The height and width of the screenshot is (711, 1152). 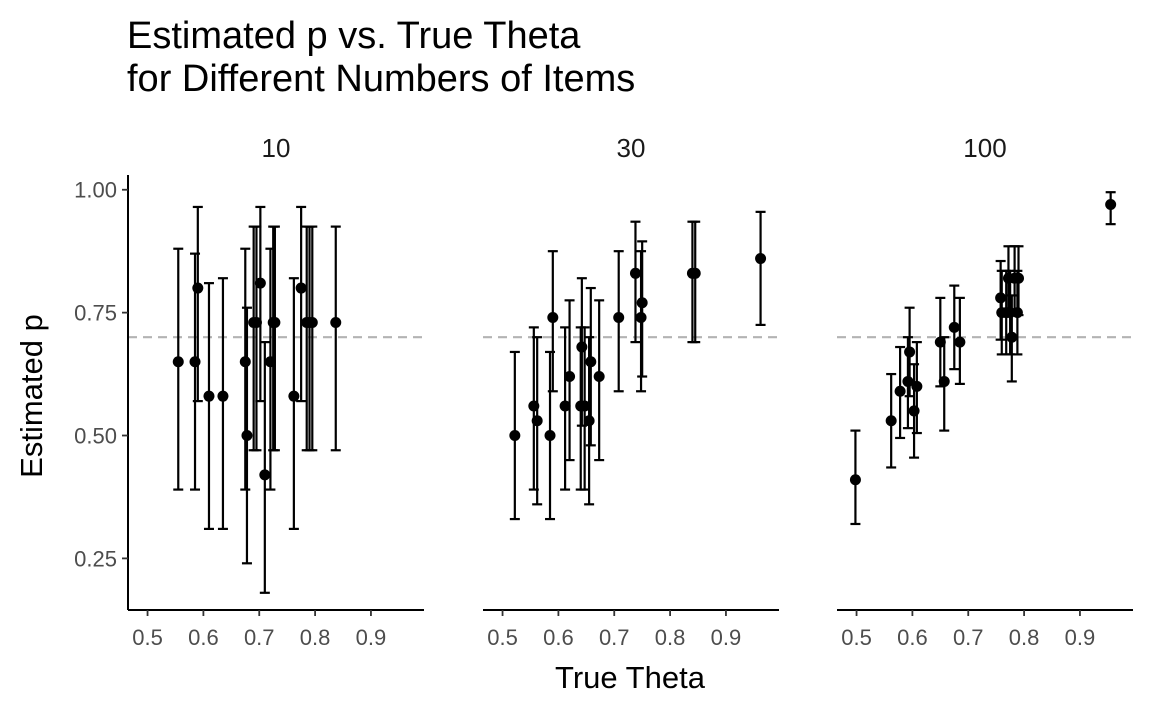 I want to click on y-tick-label: 0.75, so click(x=95, y=313).